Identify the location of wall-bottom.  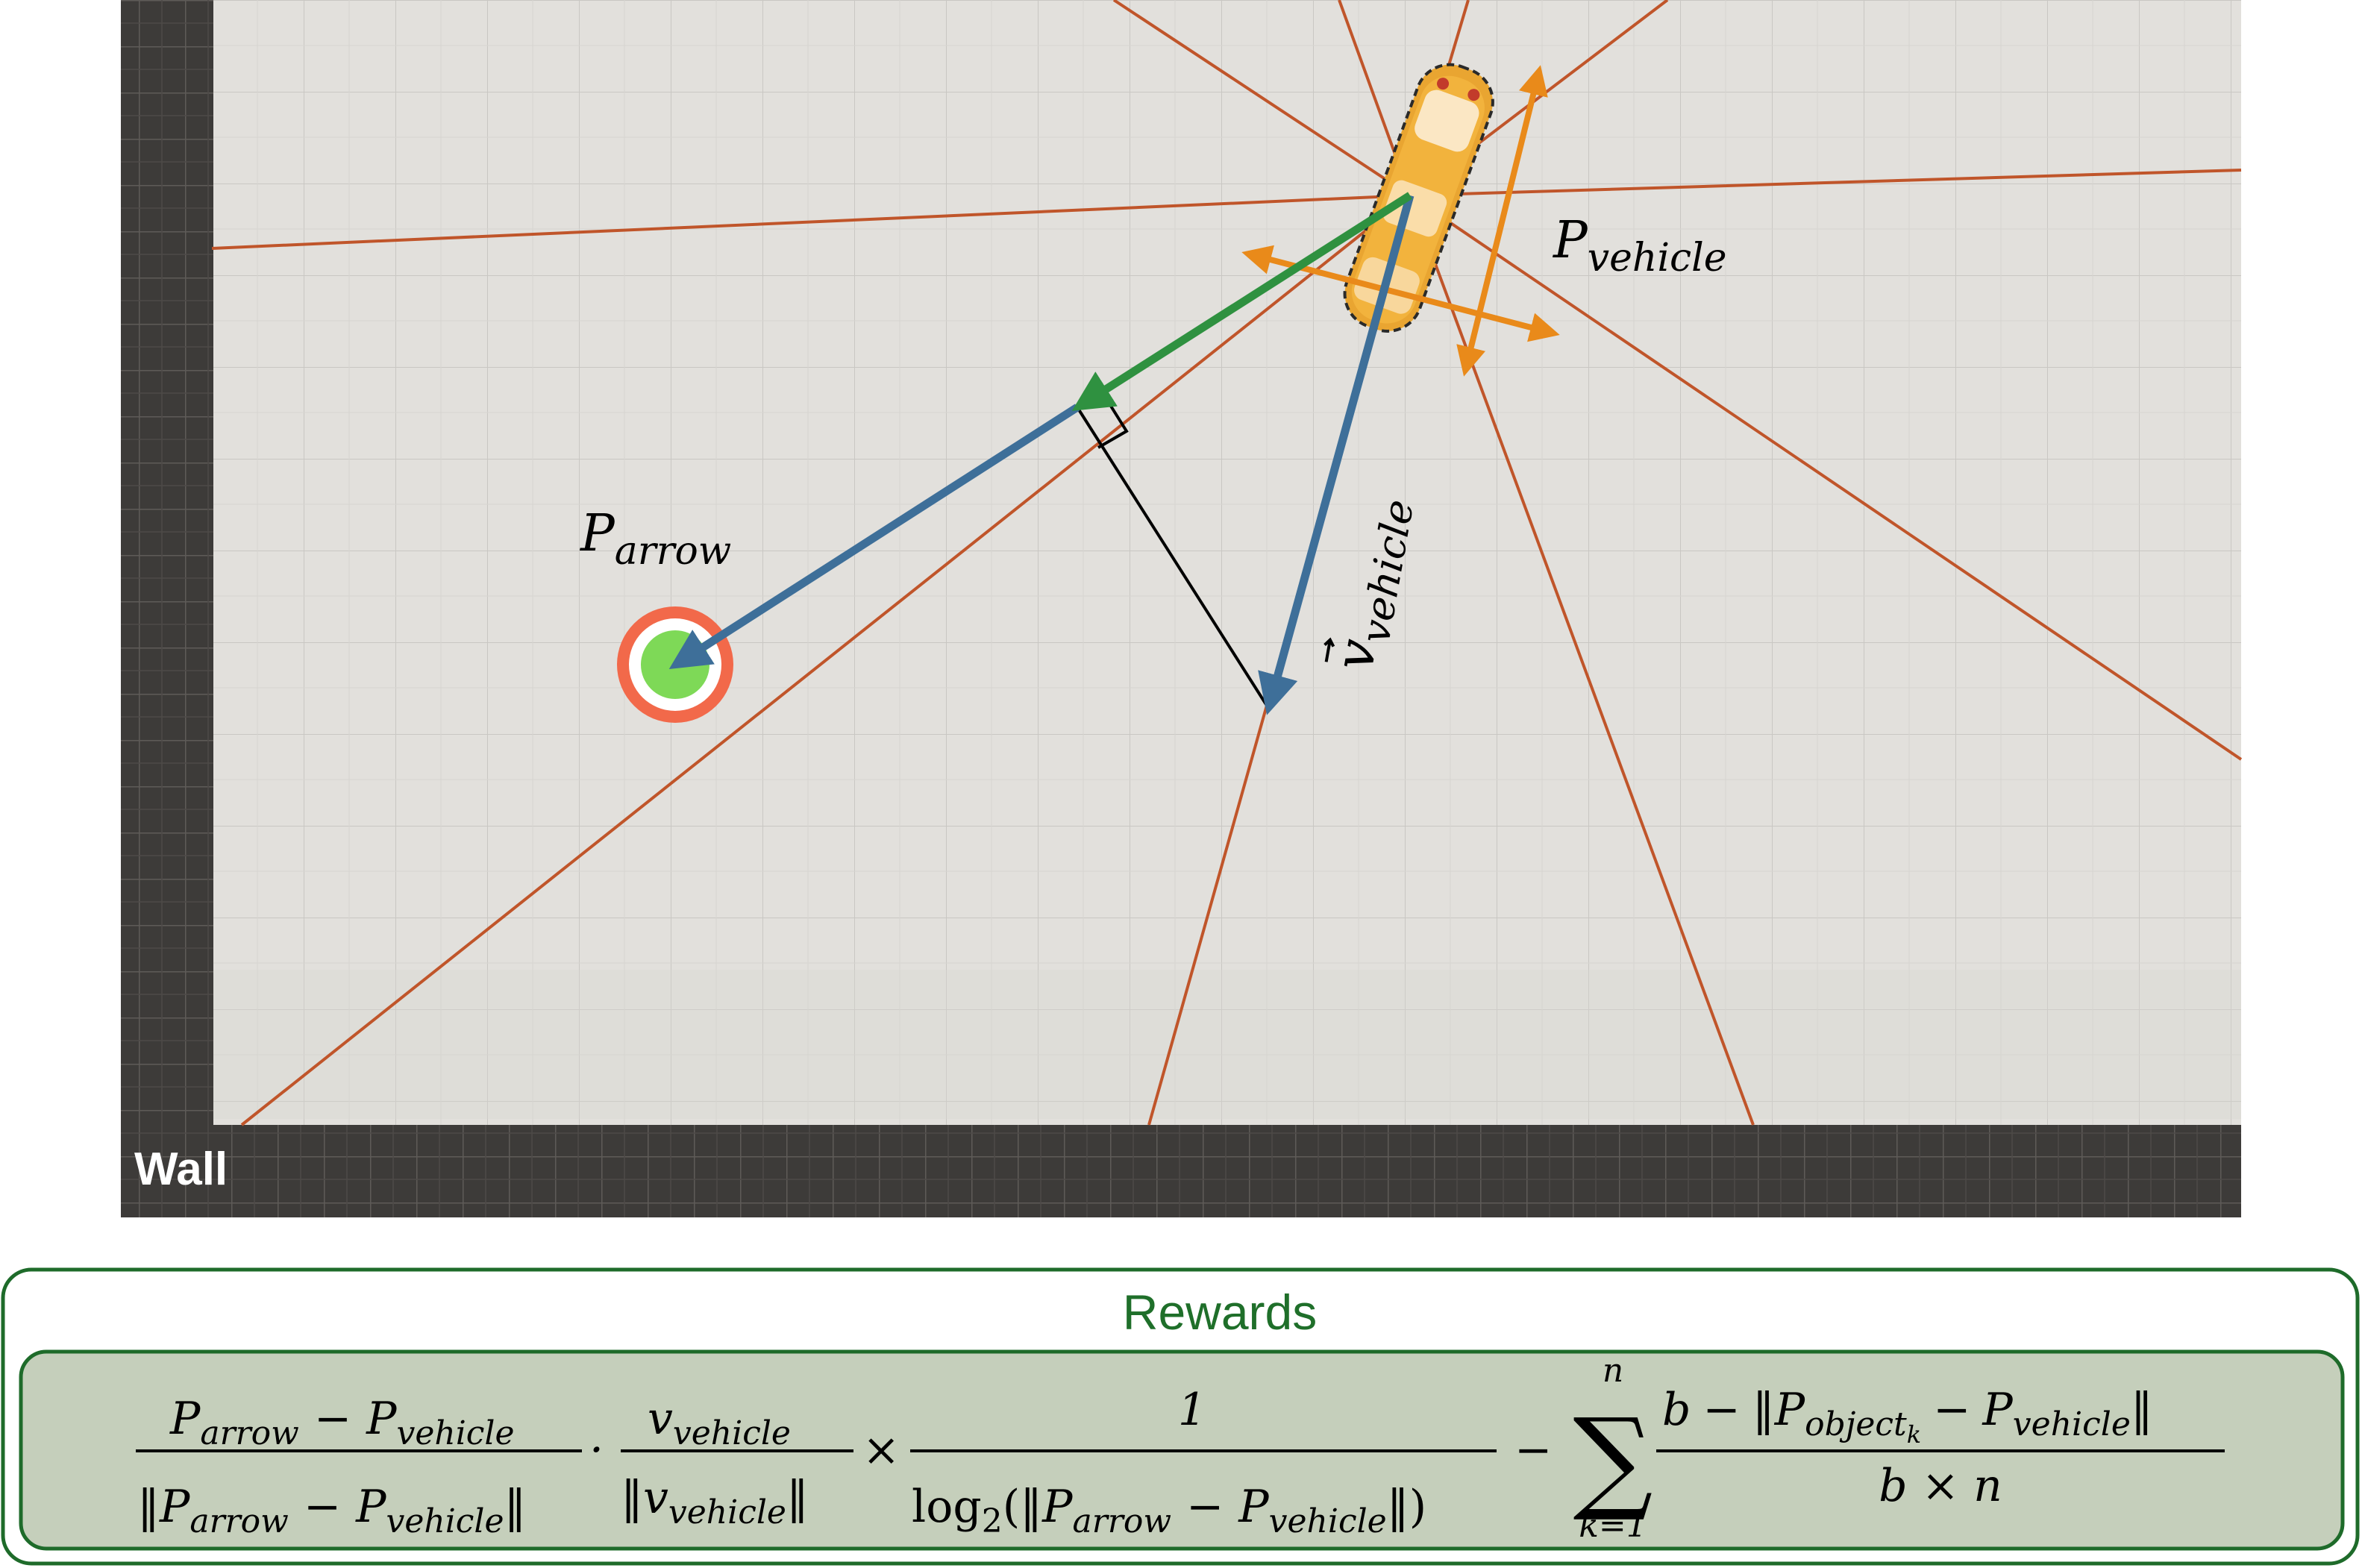
(1181, 1171).